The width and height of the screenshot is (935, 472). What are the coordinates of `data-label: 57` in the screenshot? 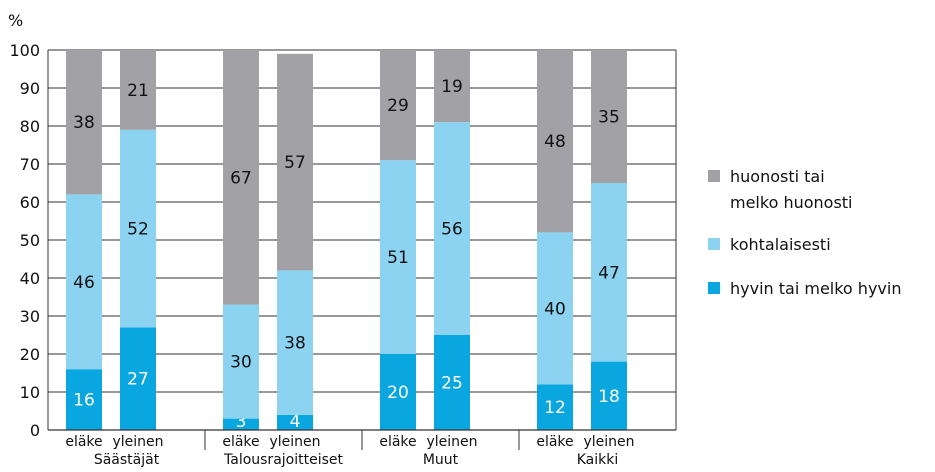 It's located at (295, 163).